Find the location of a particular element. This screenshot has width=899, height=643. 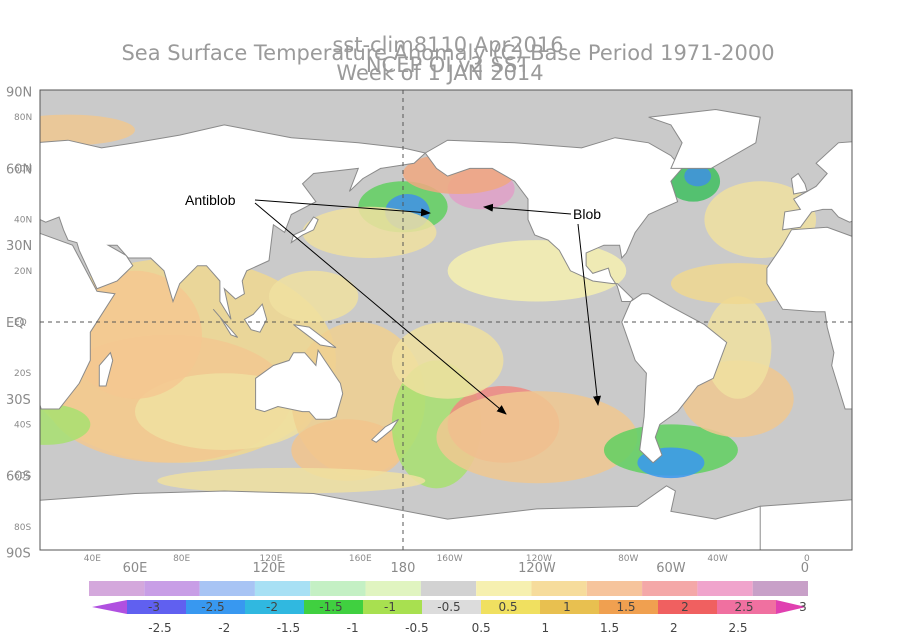

colorbar-tick-label: 2.5 is located at coordinates (737, 628).